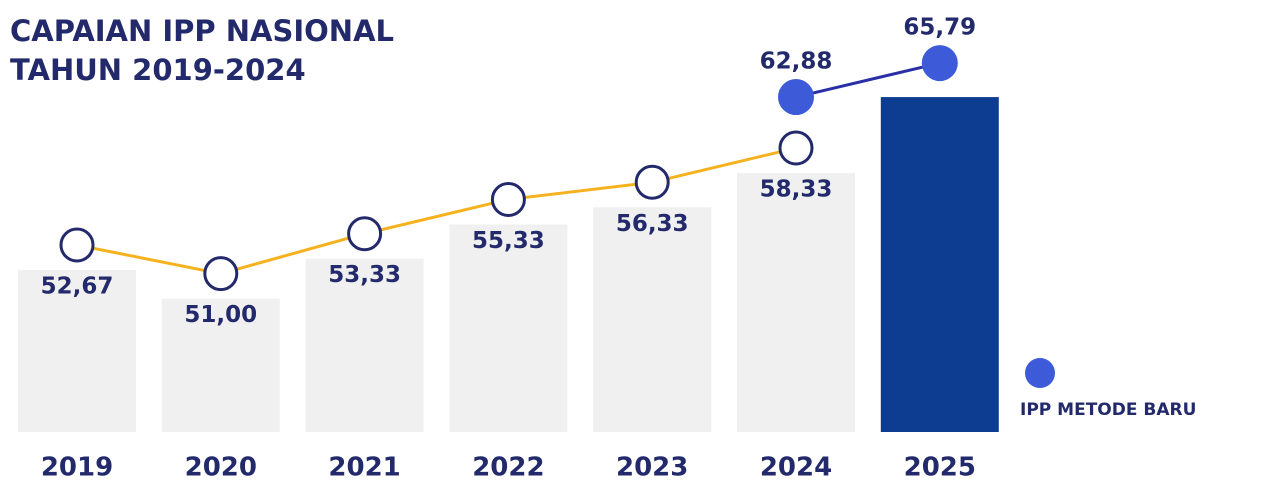  I want to click on x-tick-label: 2022, so click(508, 467).